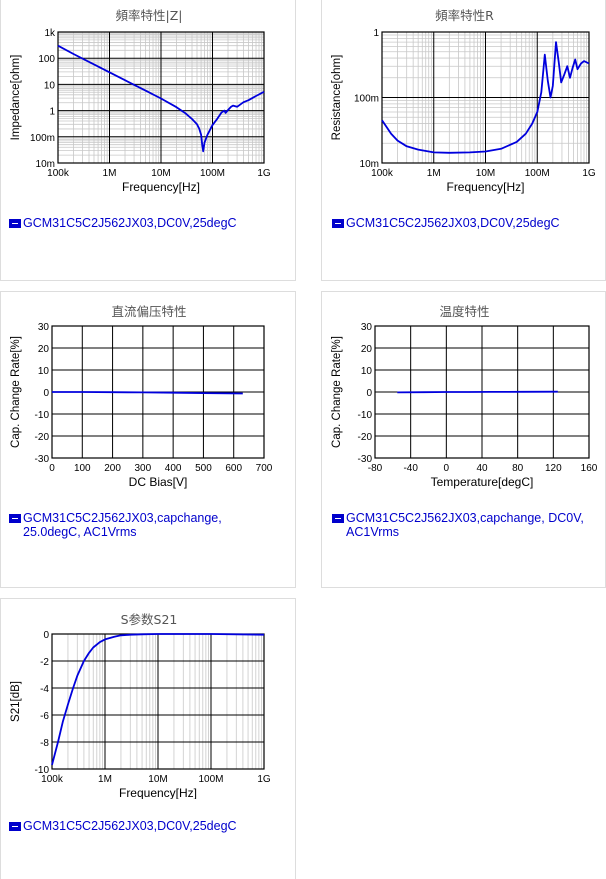 The height and width of the screenshot is (879, 606). What do you see at coordinates (16, 392) in the screenshot?
I see `y-axis-label: Cap. Change Rate[%]` at bounding box center [16, 392].